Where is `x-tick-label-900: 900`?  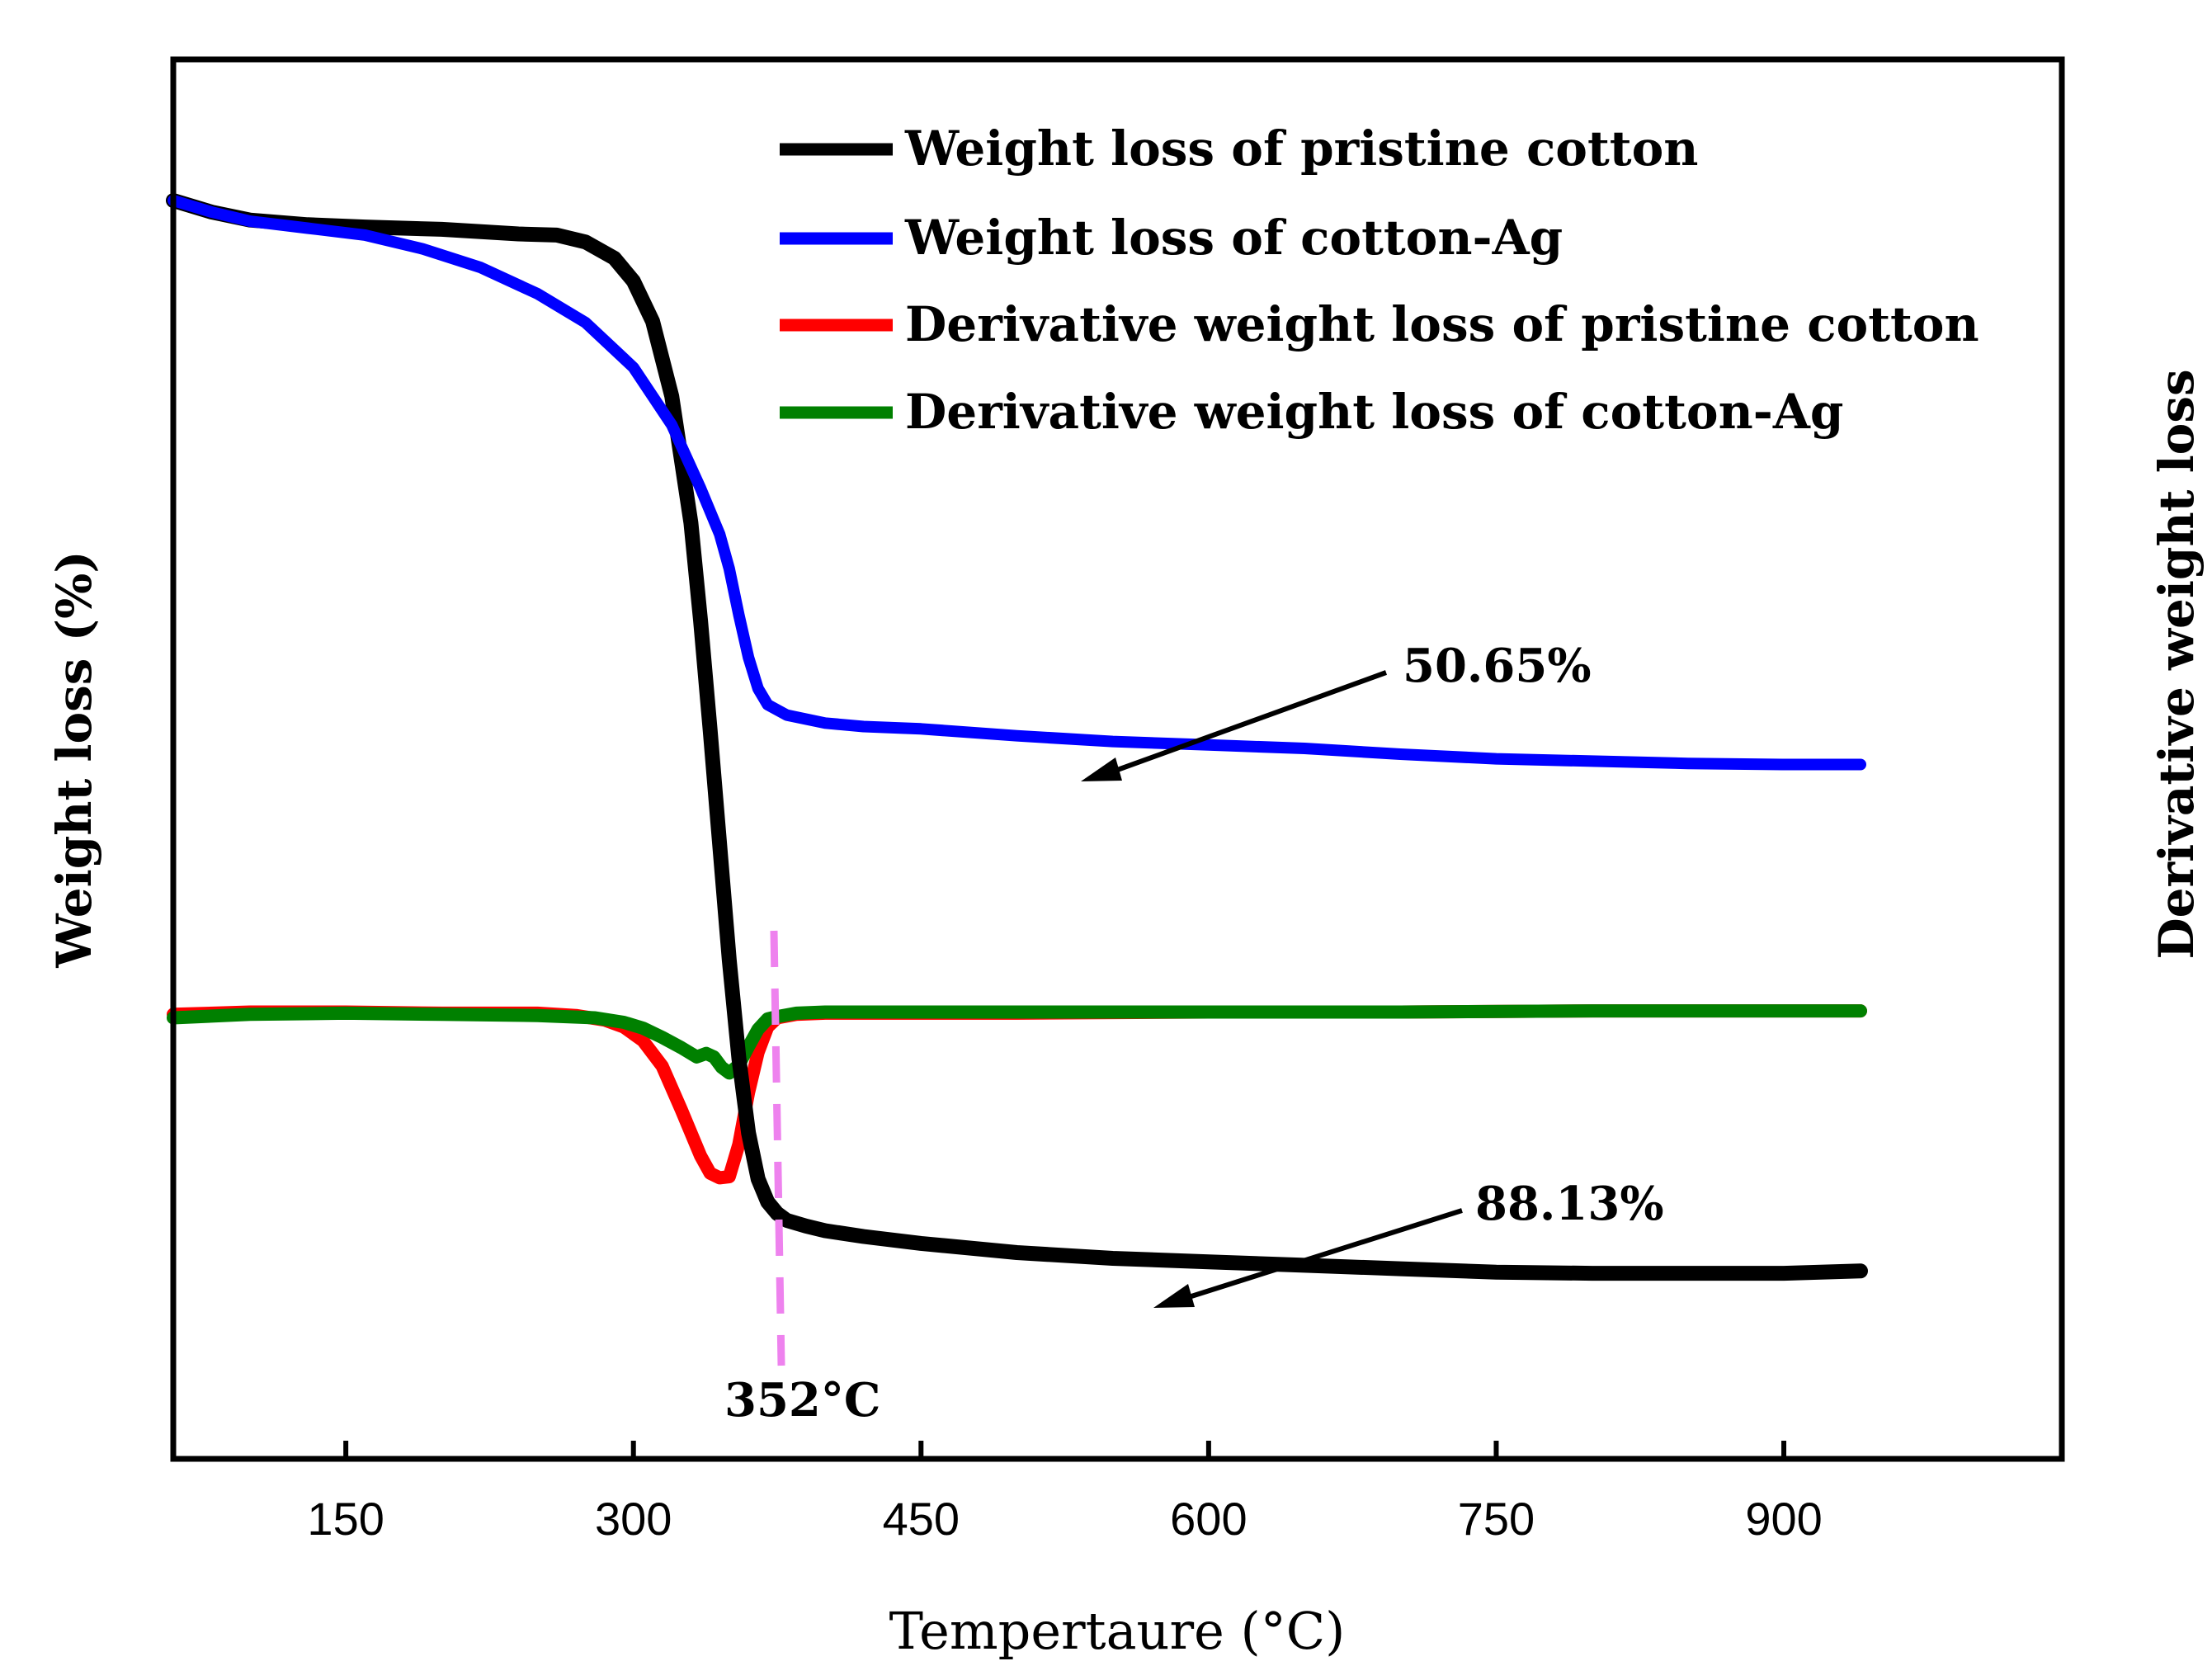
x-tick-label-900: 900 is located at coordinates (1783, 1519).